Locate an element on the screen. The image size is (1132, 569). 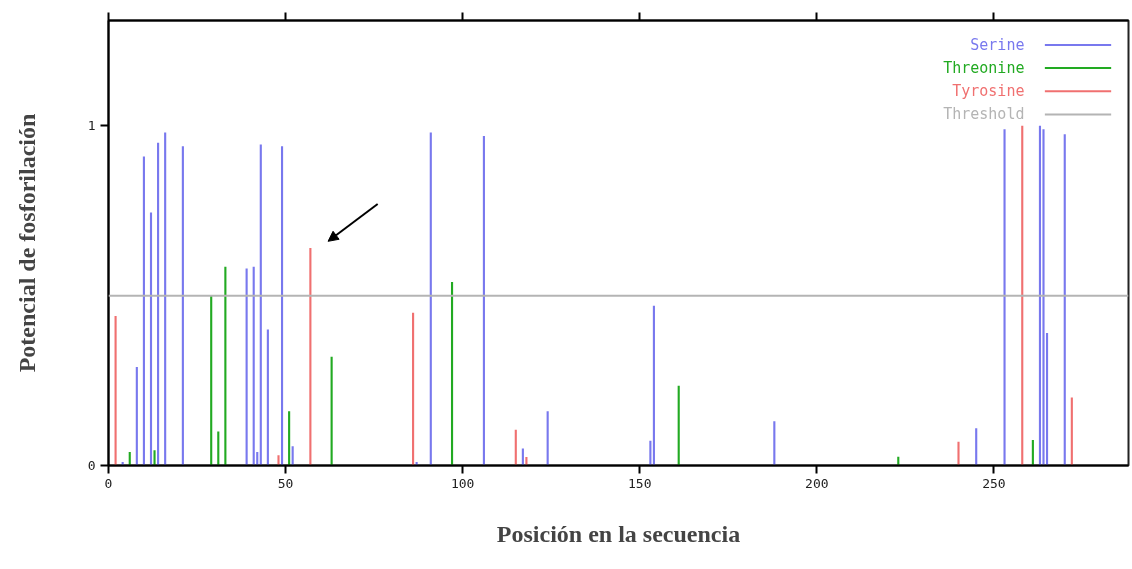
x-tick-label: 0 is located at coordinates (108, 483).